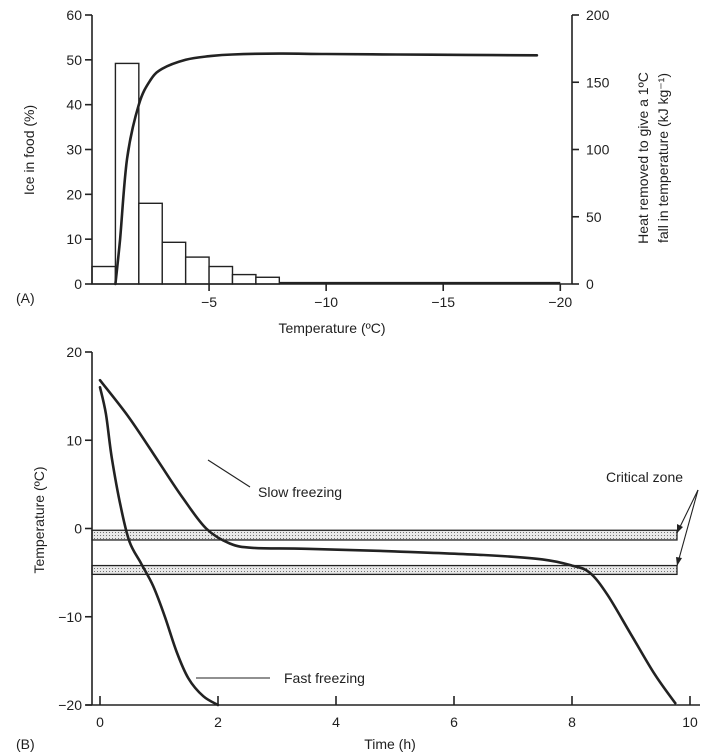 This screenshot has height=755, width=715. What do you see at coordinates (74, 15) in the screenshot?
I see `a-ytick-label-6: 60` at bounding box center [74, 15].